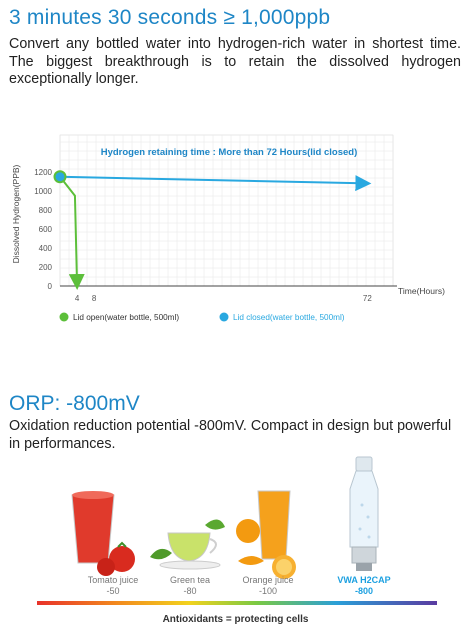 The image size is (471, 640). I want to click on y-tick-label: 0, so click(50, 286).